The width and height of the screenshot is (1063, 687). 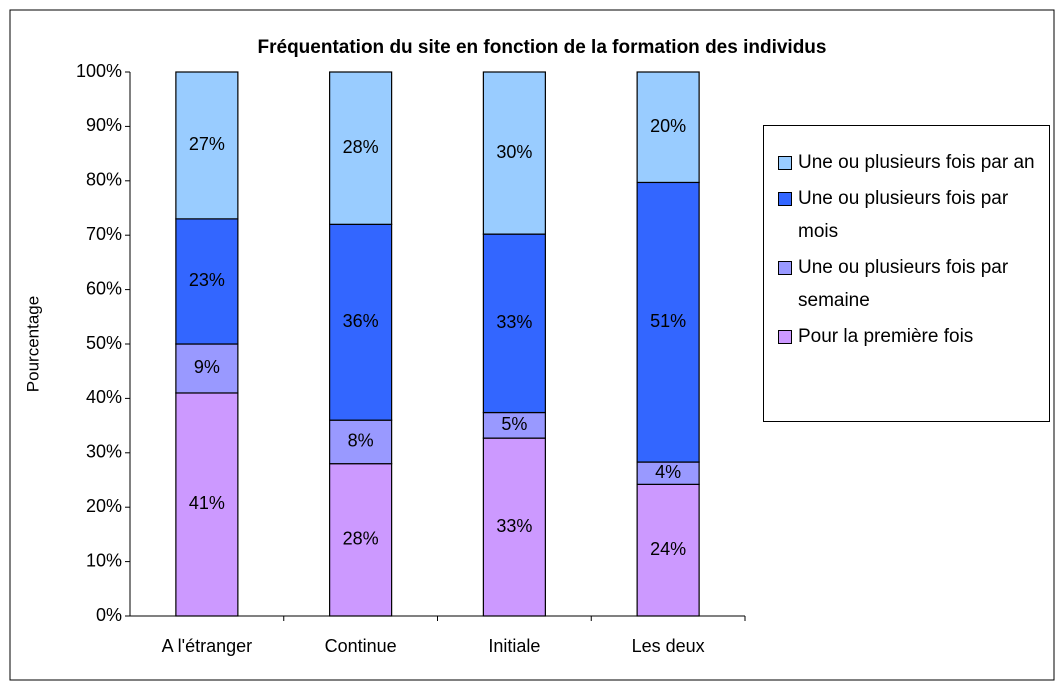 I want to click on legend-label: Pour la première fois, so click(x=886, y=336).